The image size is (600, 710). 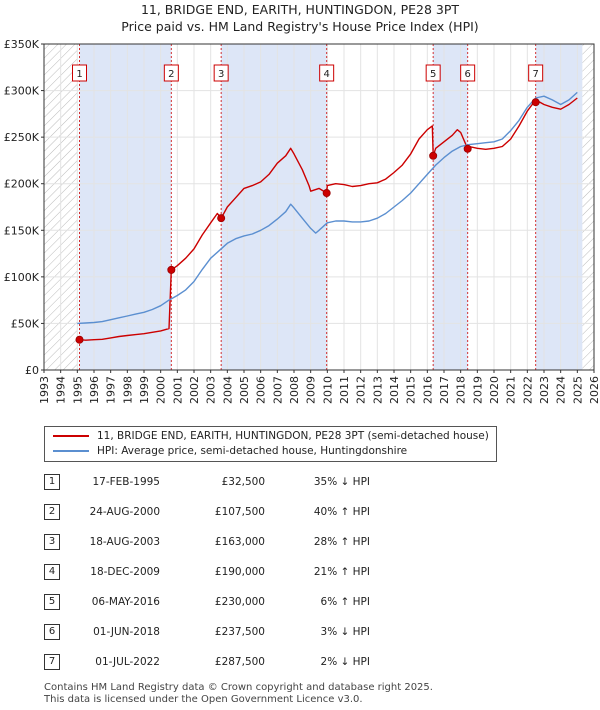 What do you see at coordinates (345, 662) in the screenshot?
I see `sale-hpi-diff: 2% ↓ HPI` at bounding box center [345, 662].